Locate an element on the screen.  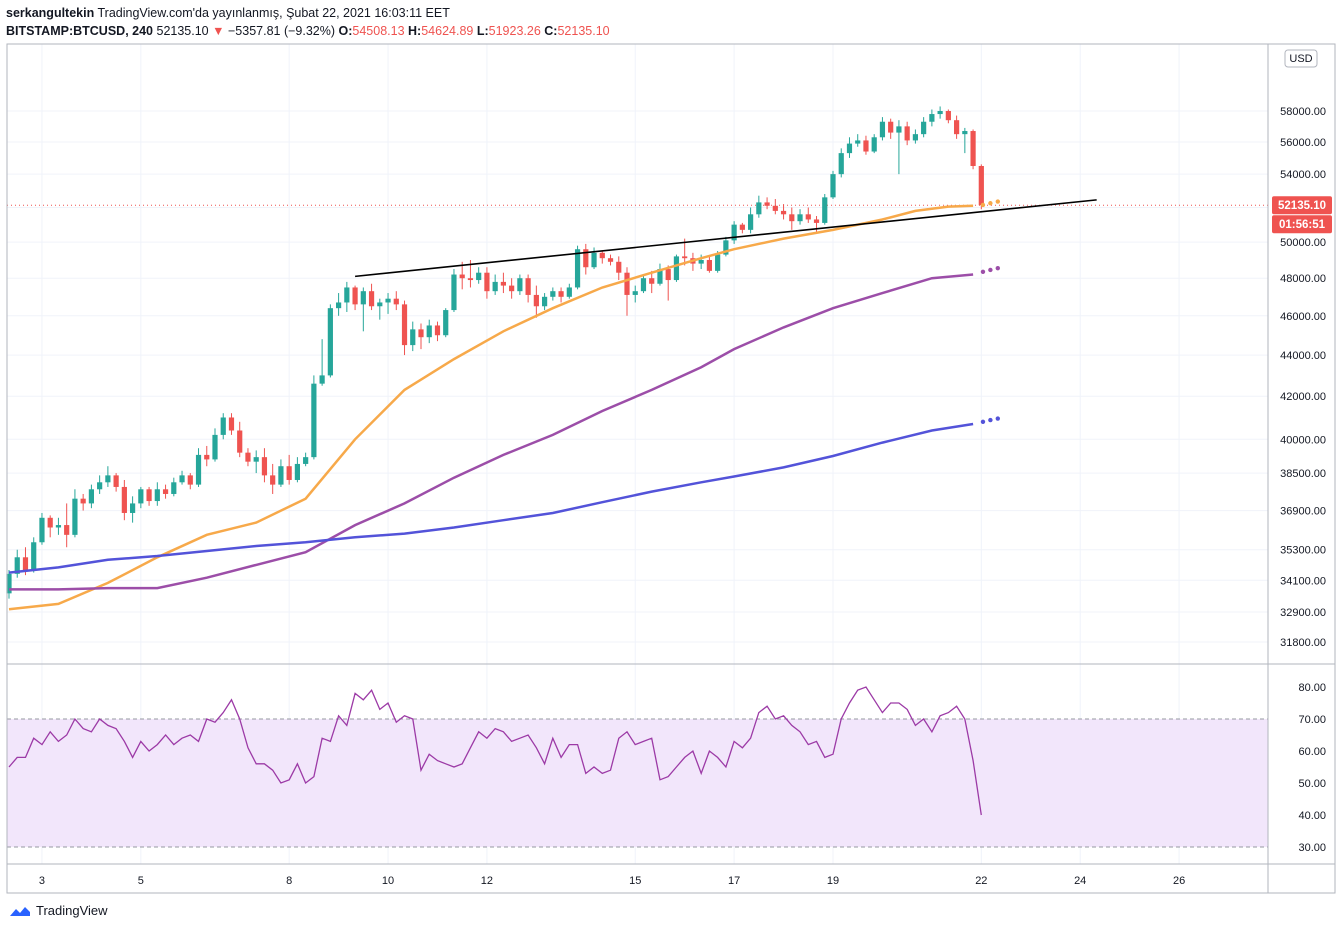
rsi-band is located at coordinates (637, 783).